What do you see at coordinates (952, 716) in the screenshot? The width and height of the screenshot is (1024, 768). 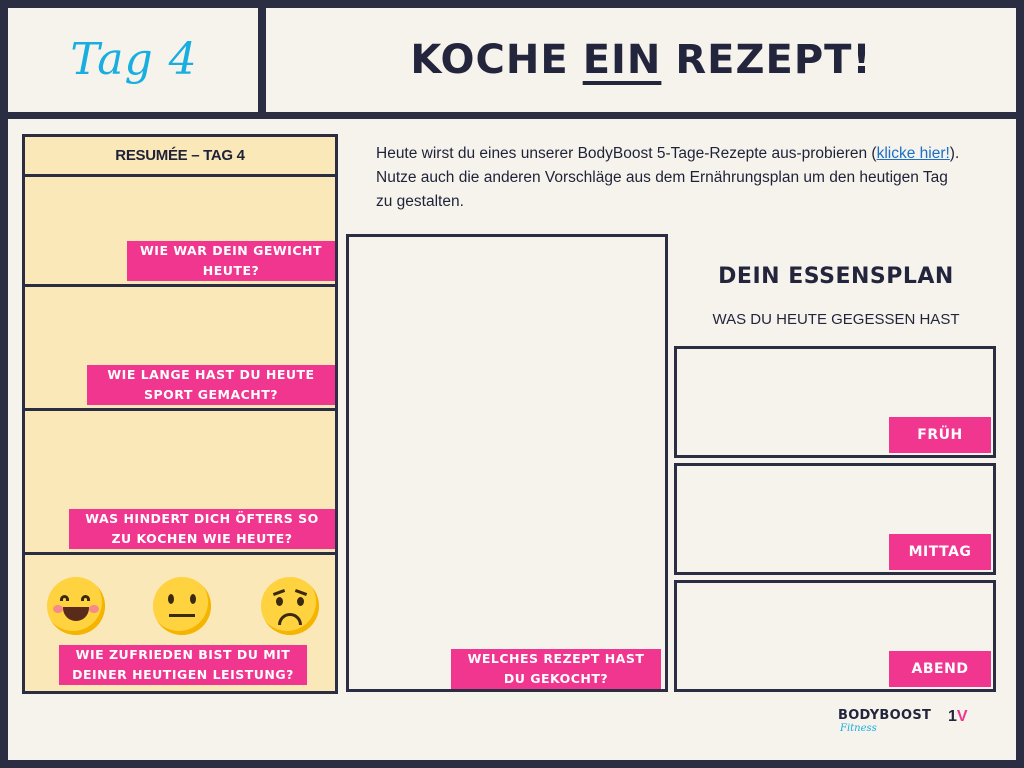 I see `logo-mark-1: 1` at bounding box center [952, 716].